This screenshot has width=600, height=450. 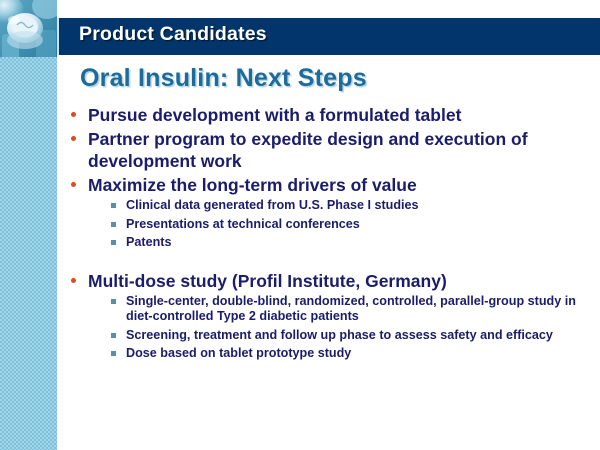 What do you see at coordinates (243, 223) in the screenshot?
I see `sub-bullet-text: Presentations at technical conferences` at bounding box center [243, 223].